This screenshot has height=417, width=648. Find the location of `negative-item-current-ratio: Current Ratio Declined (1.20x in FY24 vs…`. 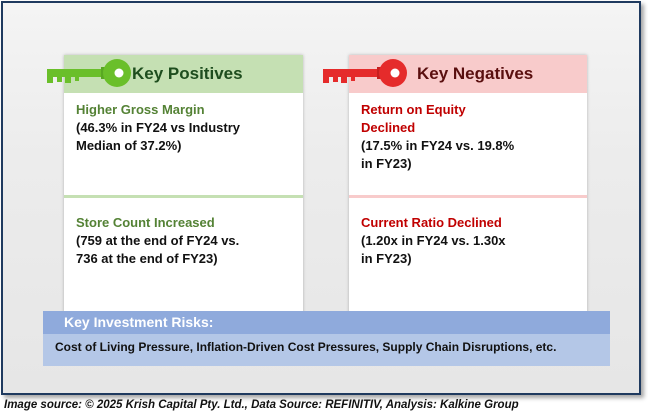

negative-item-current-ratio: Current Ratio Declined (1.20x in FY24 vs… is located at coordinates (470, 241).